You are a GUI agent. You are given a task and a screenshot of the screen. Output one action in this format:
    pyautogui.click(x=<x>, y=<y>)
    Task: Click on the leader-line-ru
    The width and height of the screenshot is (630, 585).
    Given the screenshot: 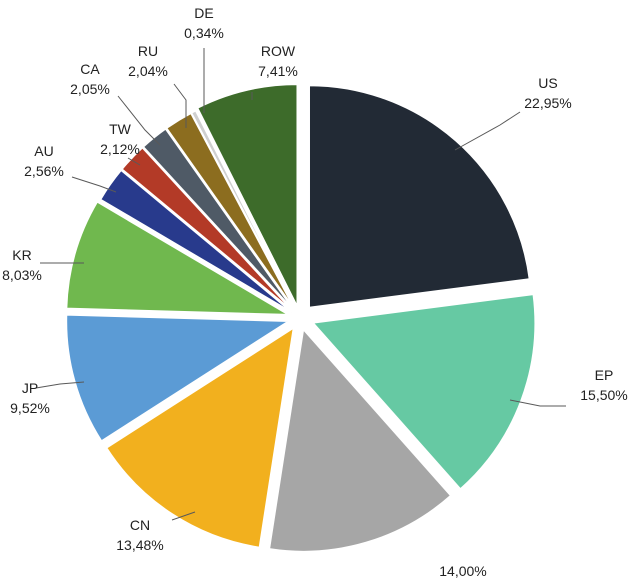 What is the action you would take?
    pyautogui.click(x=180, y=105)
    